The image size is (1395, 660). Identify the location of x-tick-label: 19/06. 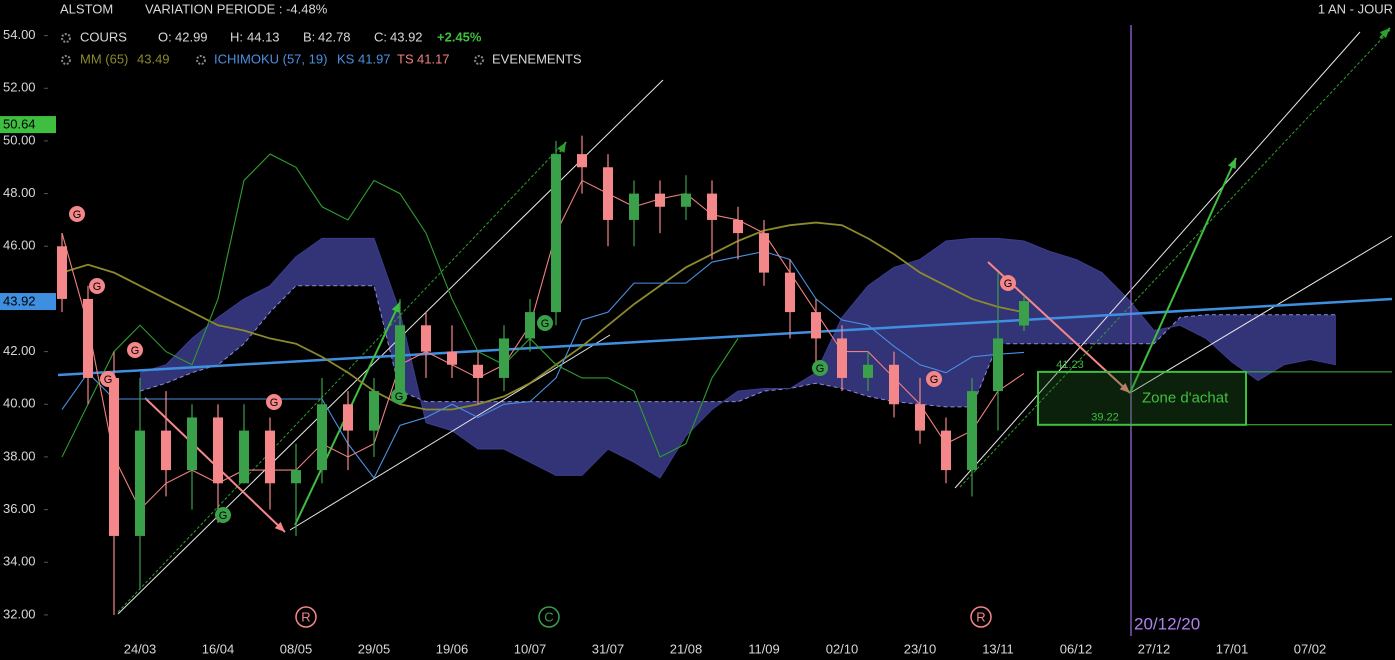
(452, 648).